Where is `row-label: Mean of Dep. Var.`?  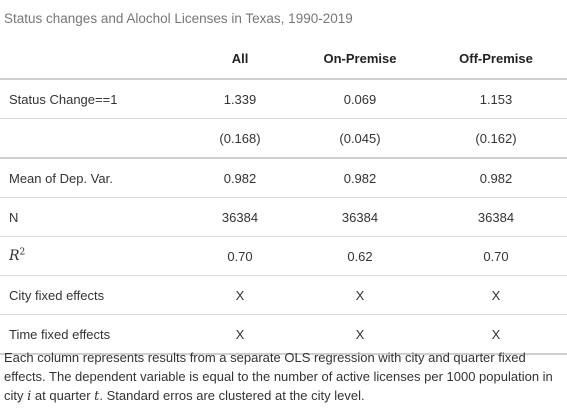
row-label: Mean of Dep. Var. is located at coordinates (92, 178).